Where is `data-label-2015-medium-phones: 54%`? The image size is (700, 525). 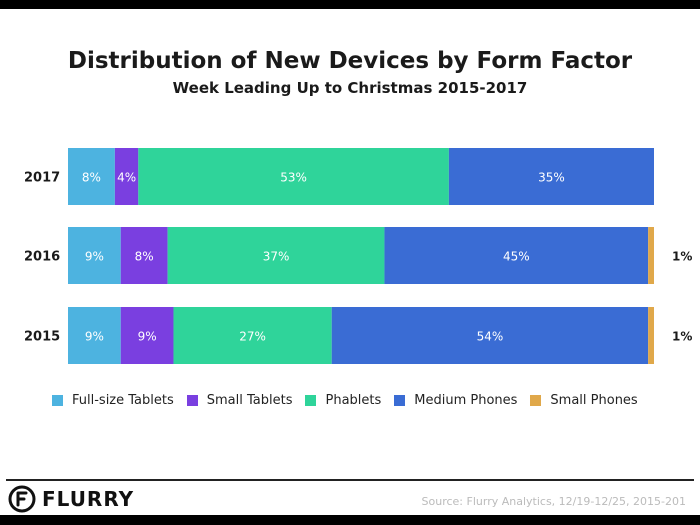 data-label-2015-medium-phones: 54% is located at coordinates (490, 337).